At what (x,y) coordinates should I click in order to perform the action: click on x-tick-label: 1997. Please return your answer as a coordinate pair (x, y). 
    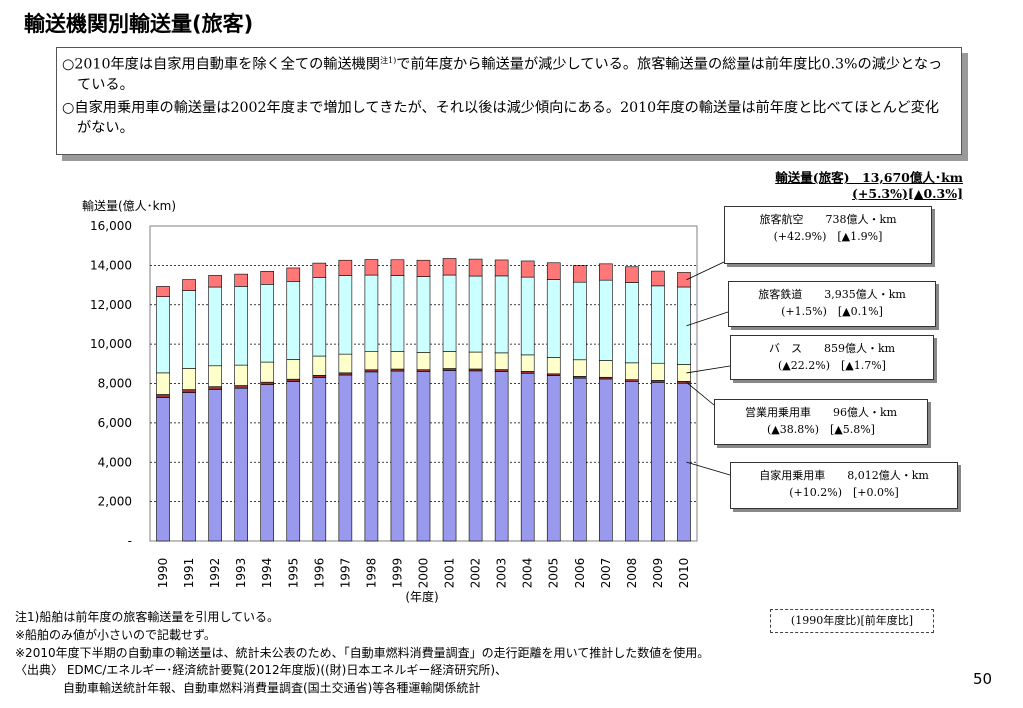
    Looking at the image, I should click on (345, 573).